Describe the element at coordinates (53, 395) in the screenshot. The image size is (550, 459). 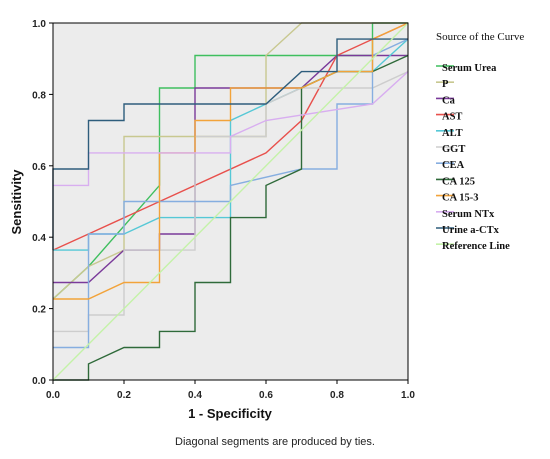
I see `x-tick-label: 0.0` at that location.